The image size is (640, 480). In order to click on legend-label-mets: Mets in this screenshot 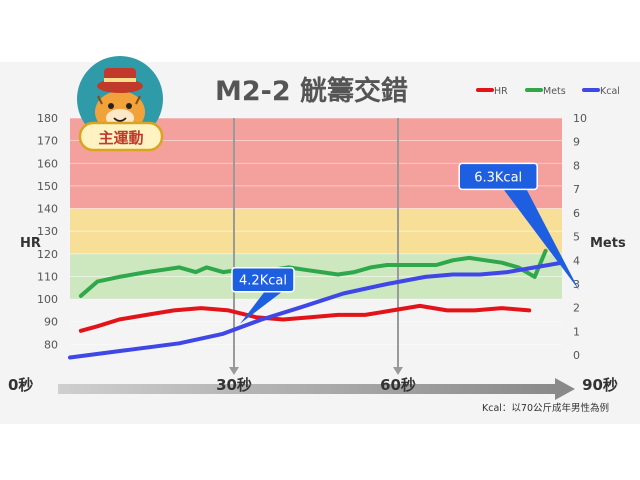, I will do `click(554, 91)`.